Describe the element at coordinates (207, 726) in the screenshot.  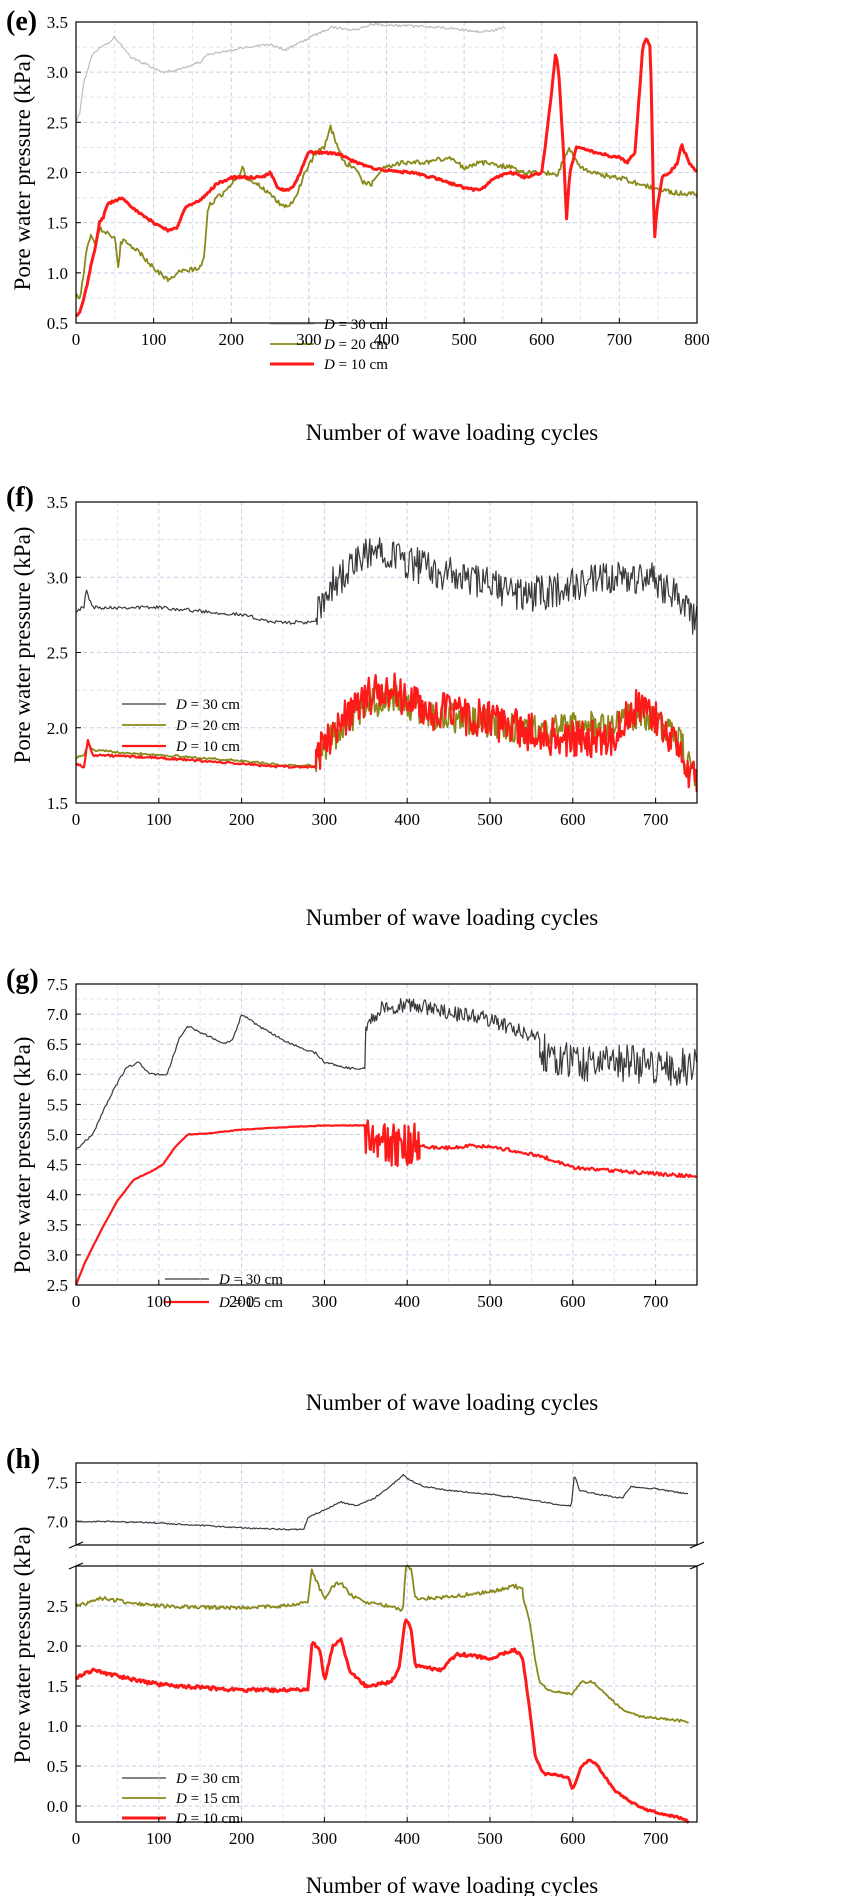
I see `legend-label-f-d20: D = 20 cm` at that location.